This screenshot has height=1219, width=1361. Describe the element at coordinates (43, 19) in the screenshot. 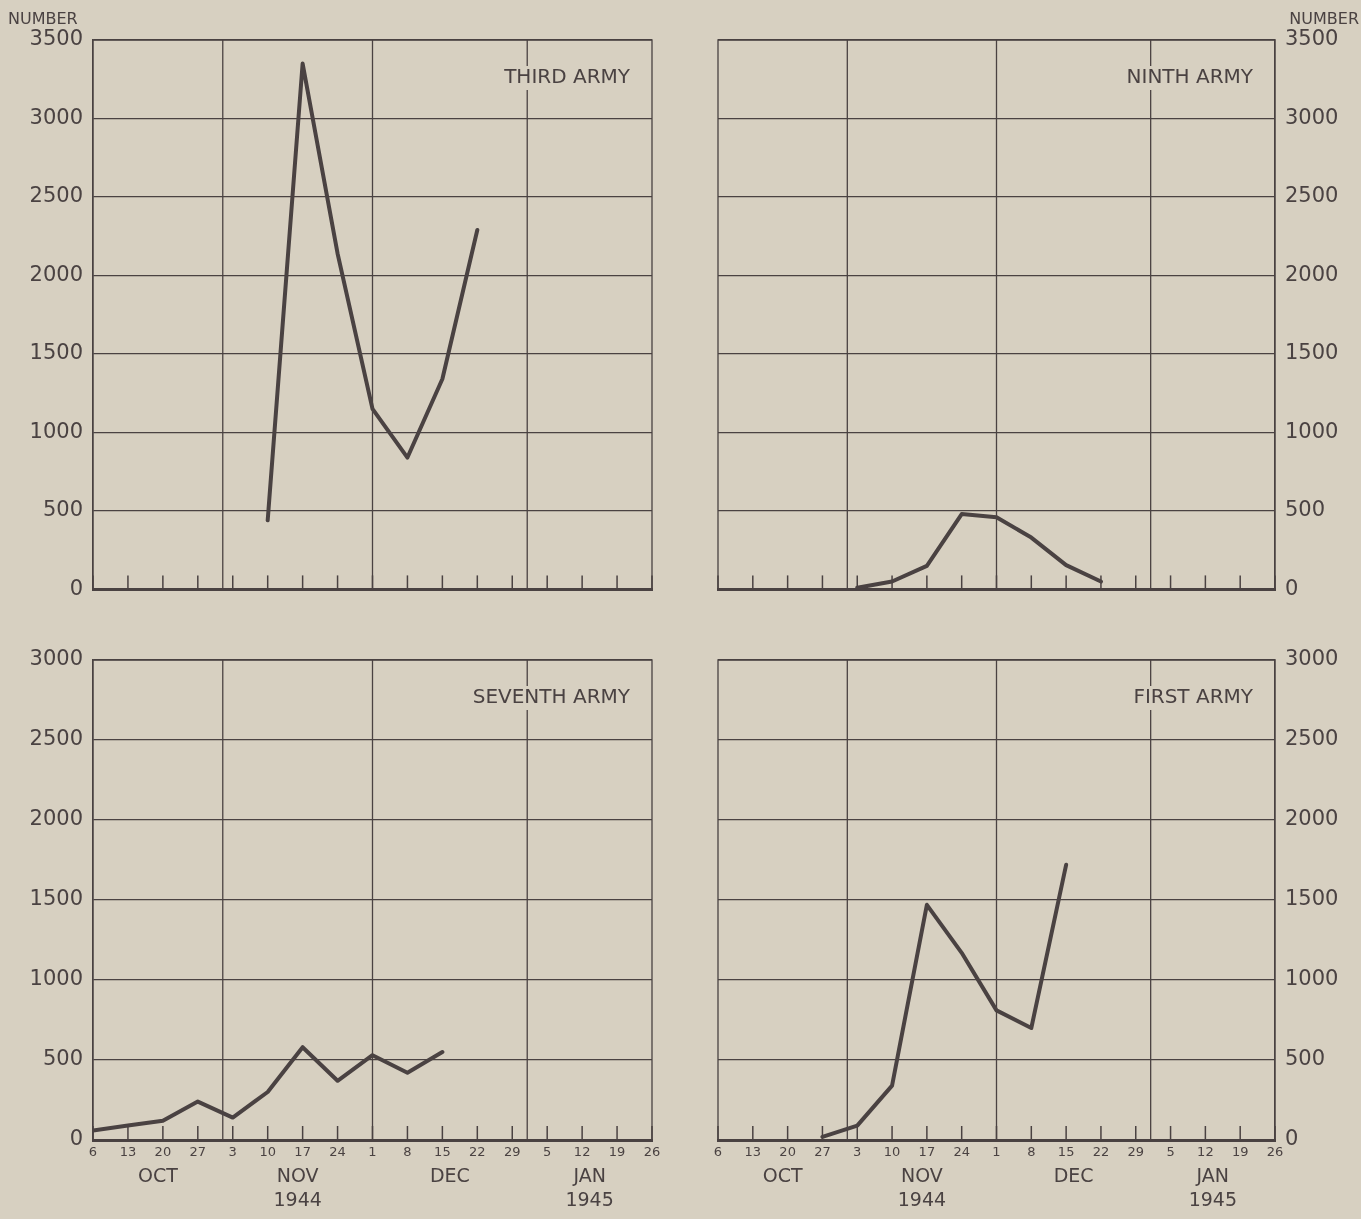

I see `y-axis-title: NUMBER` at that location.